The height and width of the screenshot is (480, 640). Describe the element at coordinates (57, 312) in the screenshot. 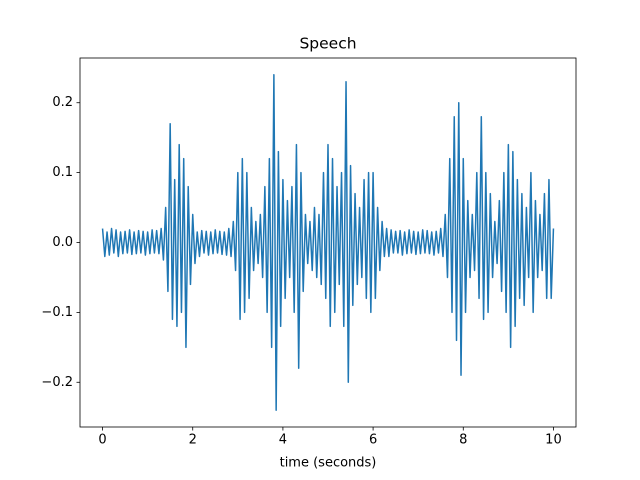

I see `y-tick-label: −0.1` at that location.